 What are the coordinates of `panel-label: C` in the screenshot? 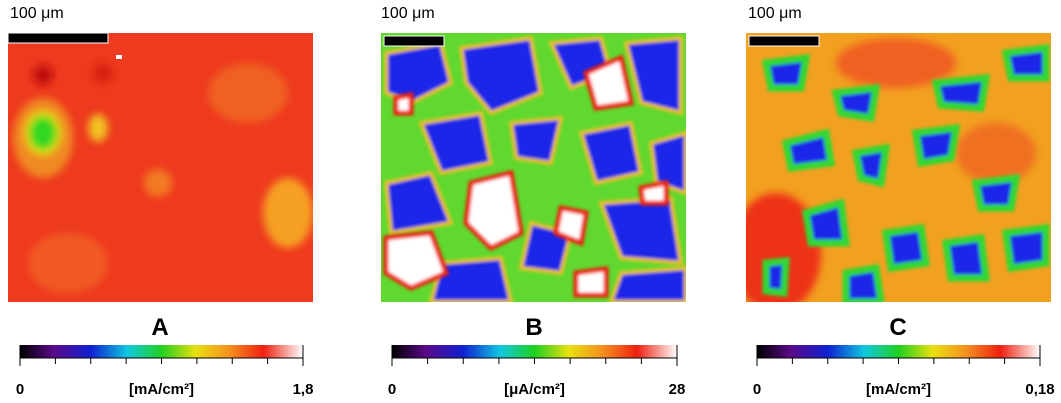 It's located at (897, 327).